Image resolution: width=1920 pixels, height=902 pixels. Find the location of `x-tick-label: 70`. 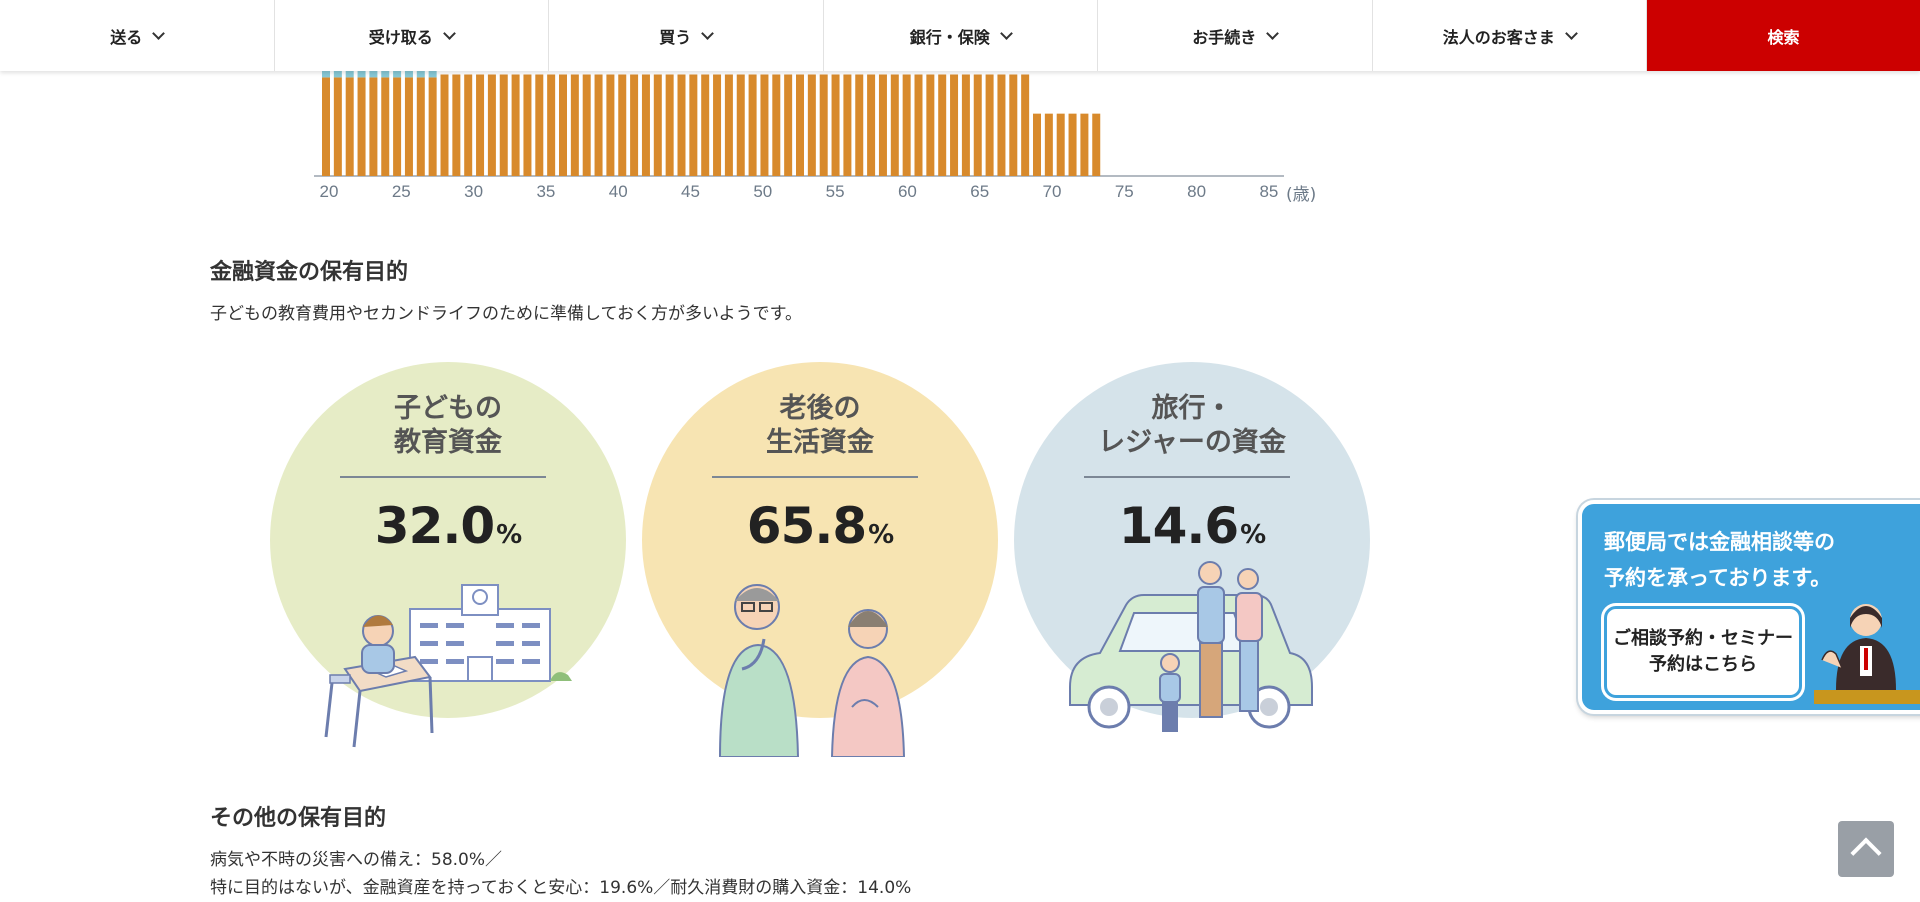

x-tick-label: 70 is located at coordinates (1052, 191).